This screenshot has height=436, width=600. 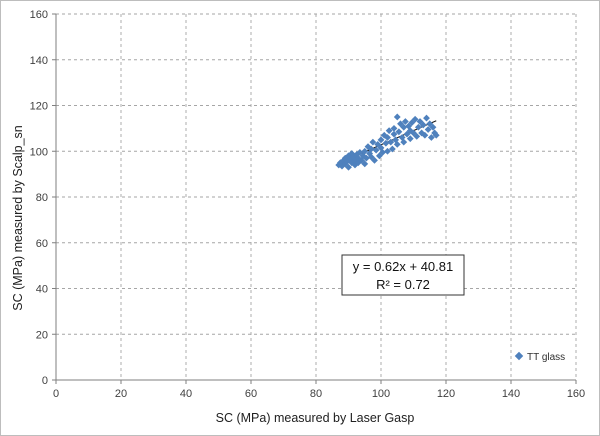 I want to click on x-tick-label: 160, so click(x=576, y=394).